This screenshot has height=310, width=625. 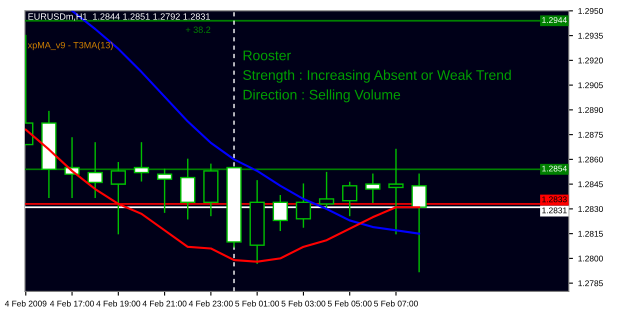 What do you see at coordinates (377, 76) in the screenshot?
I see `annotation: Strength : Increasing Absent or Weak Trend` at bounding box center [377, 76].